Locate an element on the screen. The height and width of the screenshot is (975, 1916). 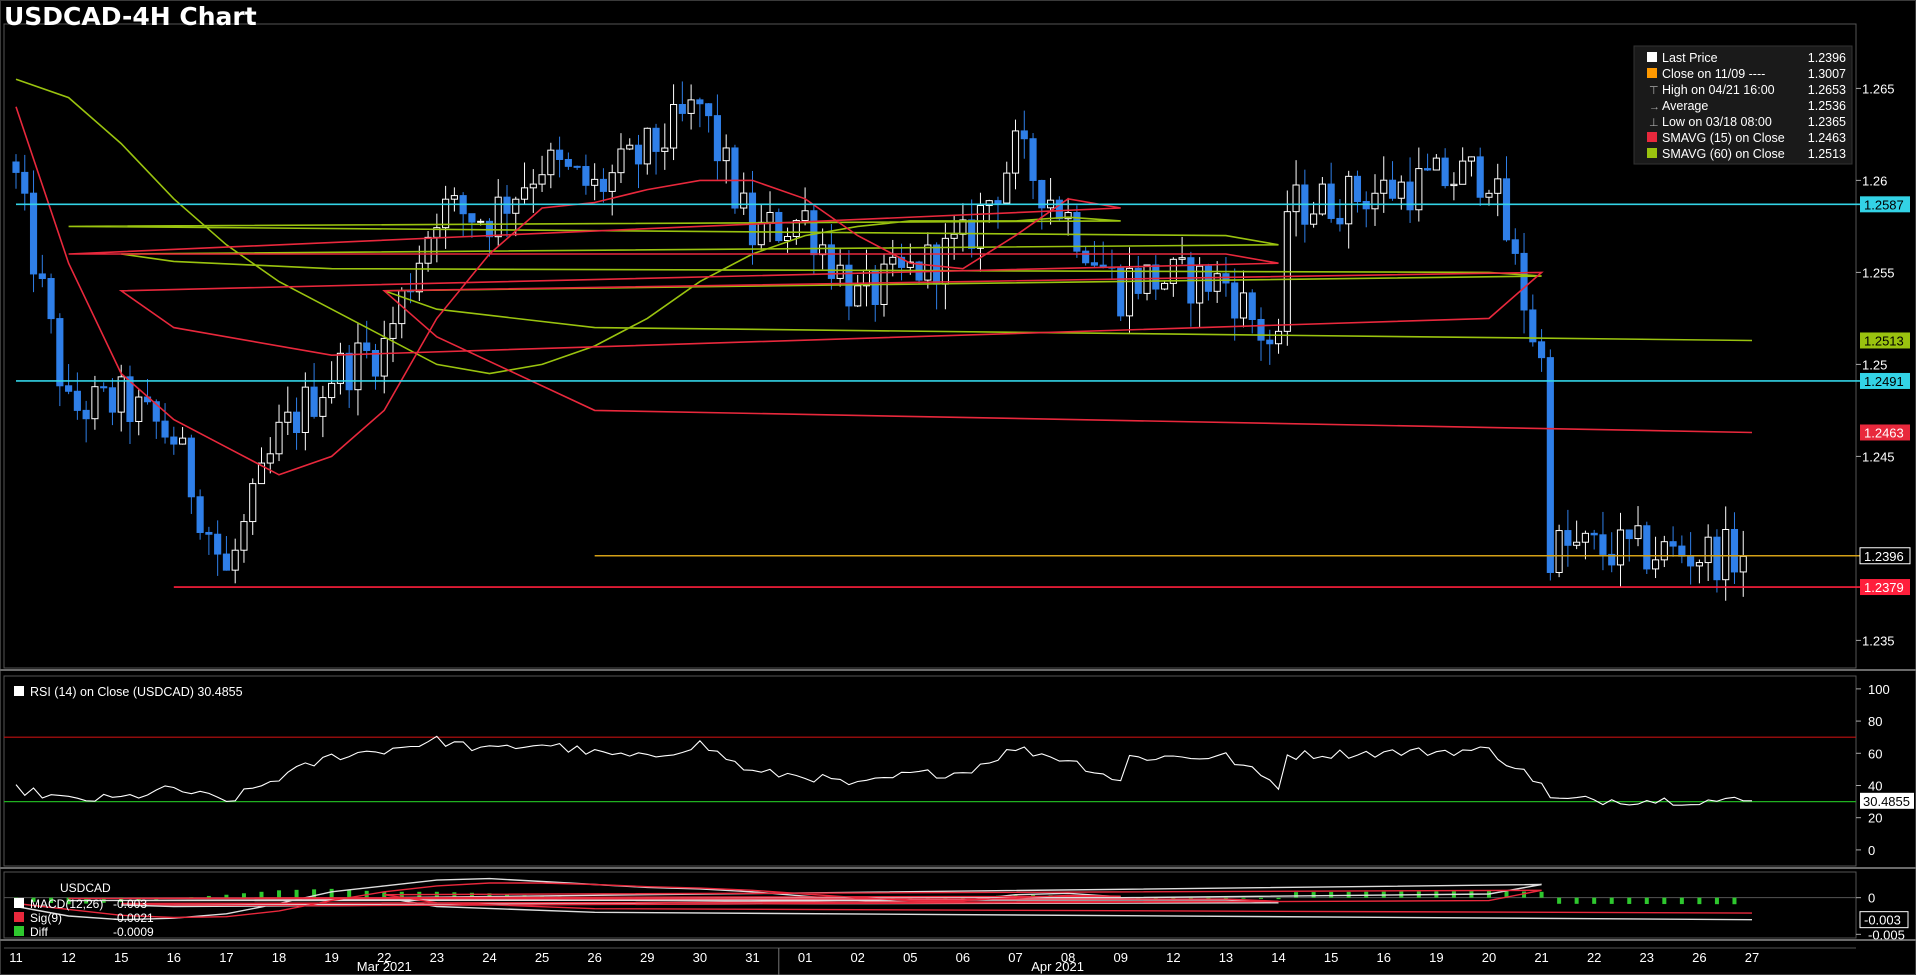
x-tick-label: 13 is located at coordinates (1226, 957).